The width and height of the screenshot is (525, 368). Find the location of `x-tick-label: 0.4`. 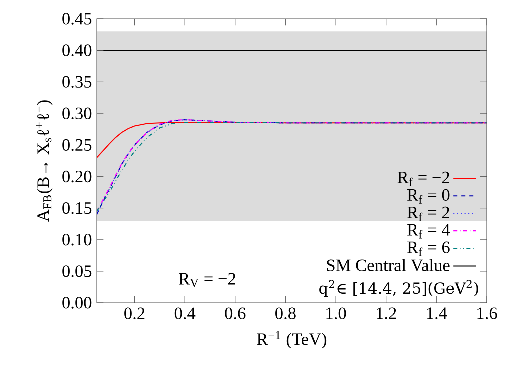

x-tick-label: 0.4 is located at coordinates (185, 314).